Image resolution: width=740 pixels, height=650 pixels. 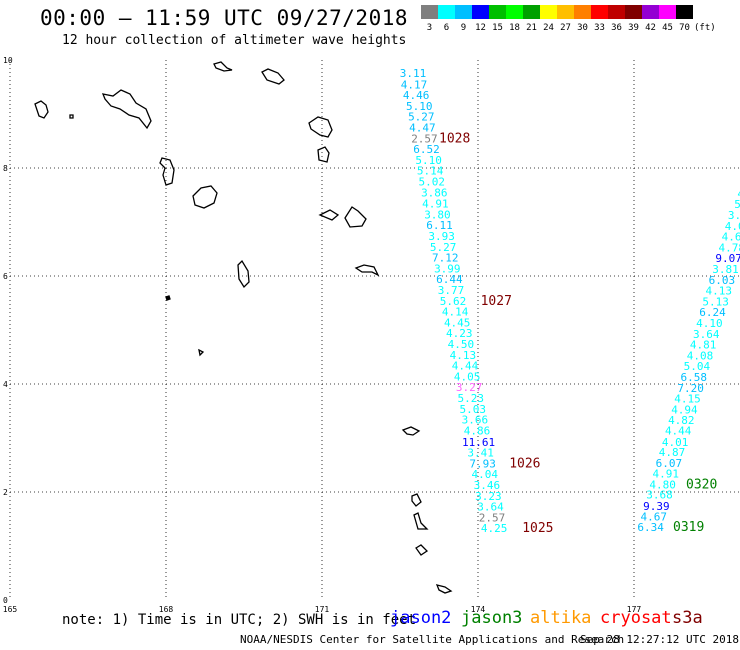 What do you see at coordinates (322, 609) in the screenshot?
I see `lon-tick-label: 171` at bounding box center [322, 609].